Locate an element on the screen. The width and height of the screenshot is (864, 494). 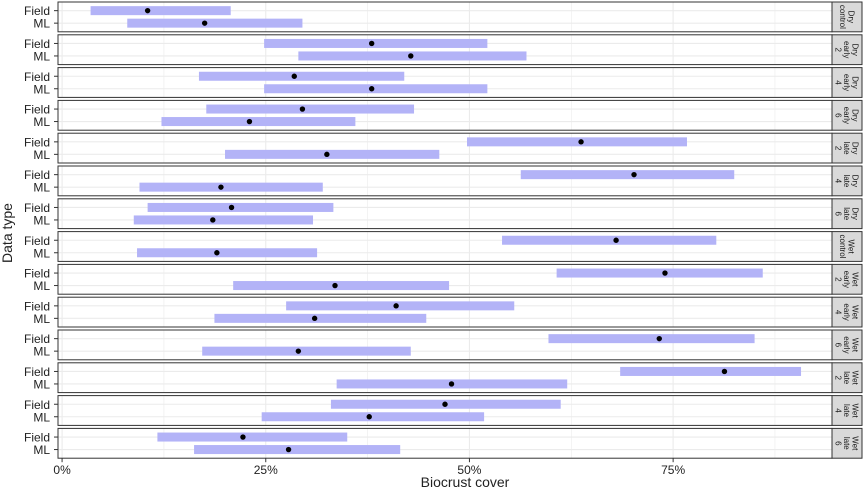
facet-strip-label: Dryearly2 is located at coordinates (847, 49).